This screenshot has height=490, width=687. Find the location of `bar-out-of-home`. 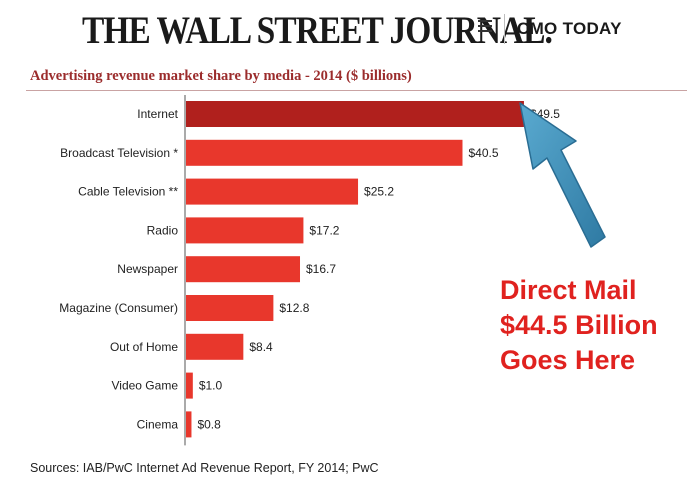

bar-out-of-home is located at coordinates (215, 346).